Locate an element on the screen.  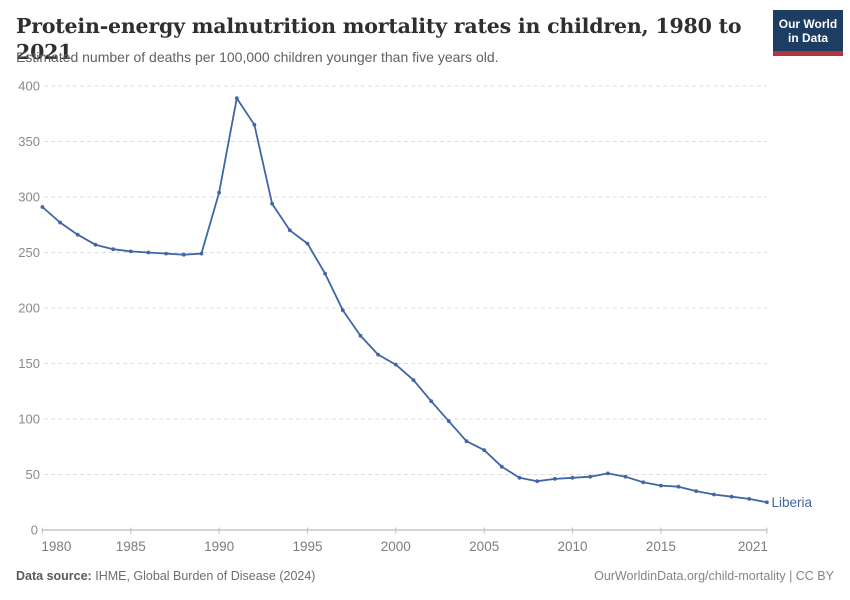
y-axis-tick-label: 150 is located at coordinates (29, 363).